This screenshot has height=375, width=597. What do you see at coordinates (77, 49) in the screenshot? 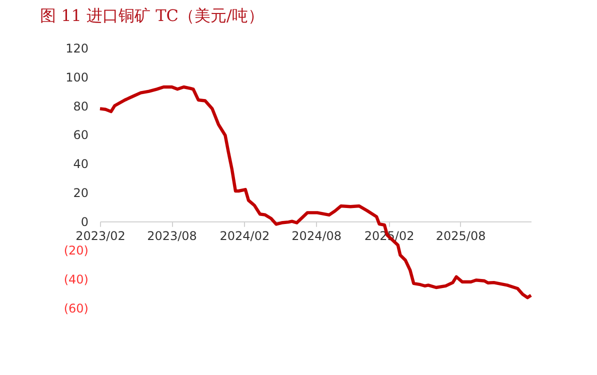
I see `y-tick-label: 120` at bounding box center [77, 49].